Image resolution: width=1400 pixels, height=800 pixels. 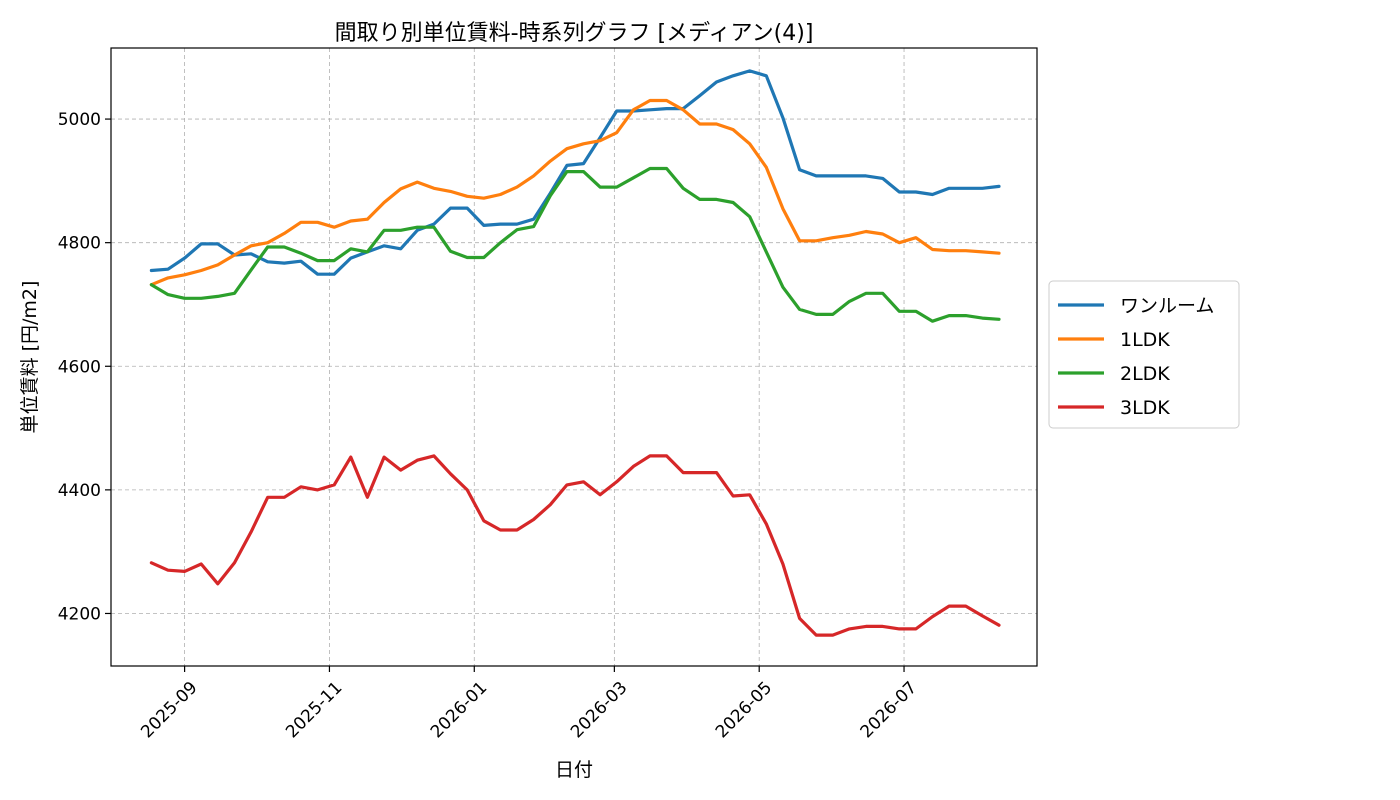 I want to click on x-tick-label: 2026-01, so click(x=459, y=710).